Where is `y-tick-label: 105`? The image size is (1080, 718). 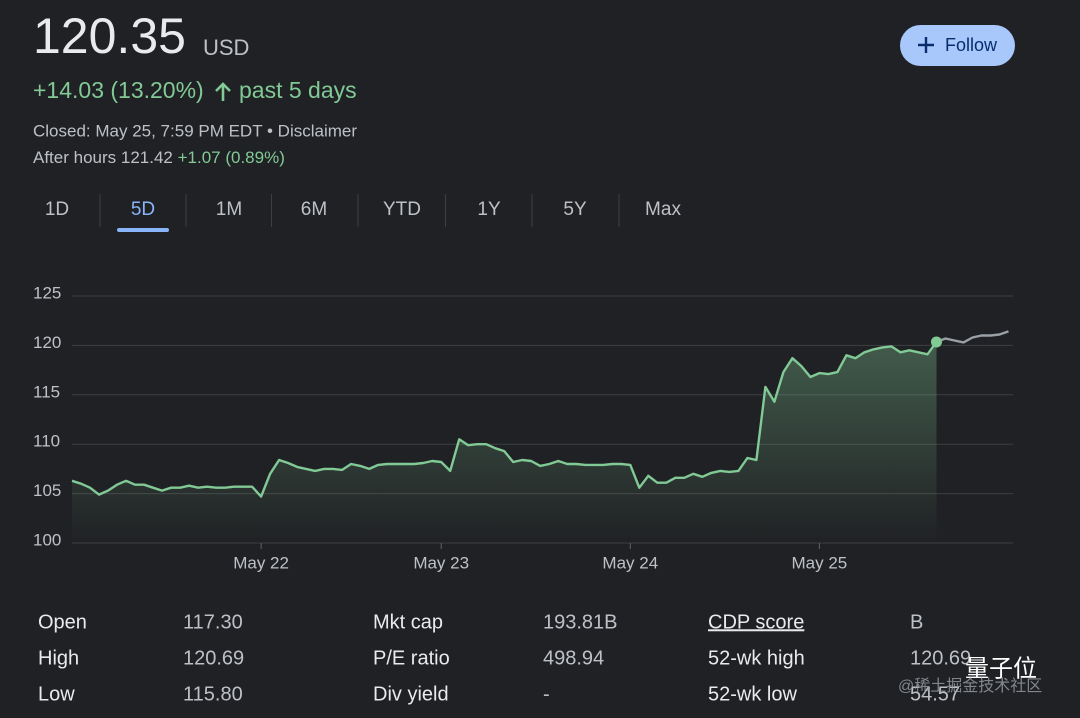
y-tick-label: 105 is located at coordinates (47, 490).